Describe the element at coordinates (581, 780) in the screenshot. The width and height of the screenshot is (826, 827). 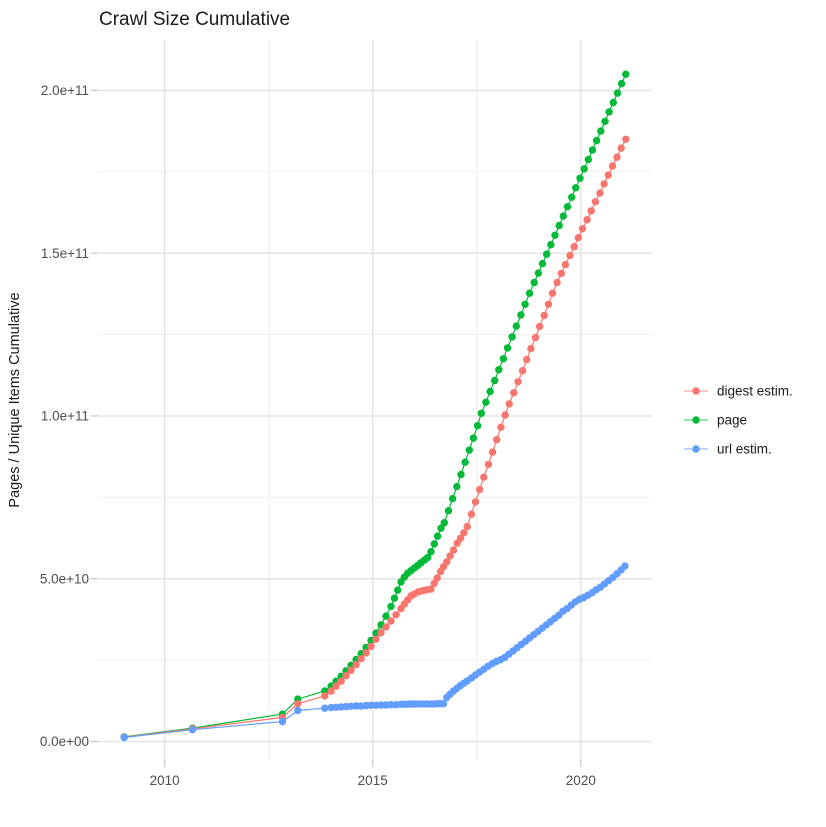
I see `x-tick-label: 2020` at that location.